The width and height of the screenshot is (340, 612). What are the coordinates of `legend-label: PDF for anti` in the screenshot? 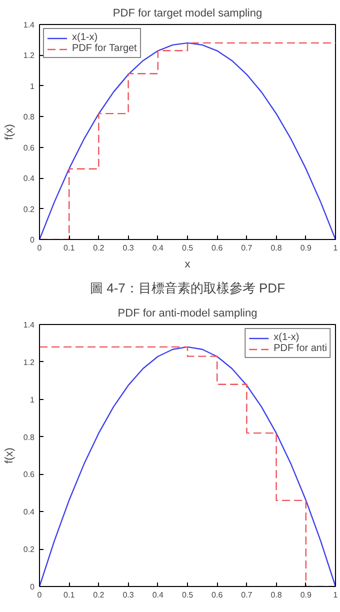 It's located at (300, 348).